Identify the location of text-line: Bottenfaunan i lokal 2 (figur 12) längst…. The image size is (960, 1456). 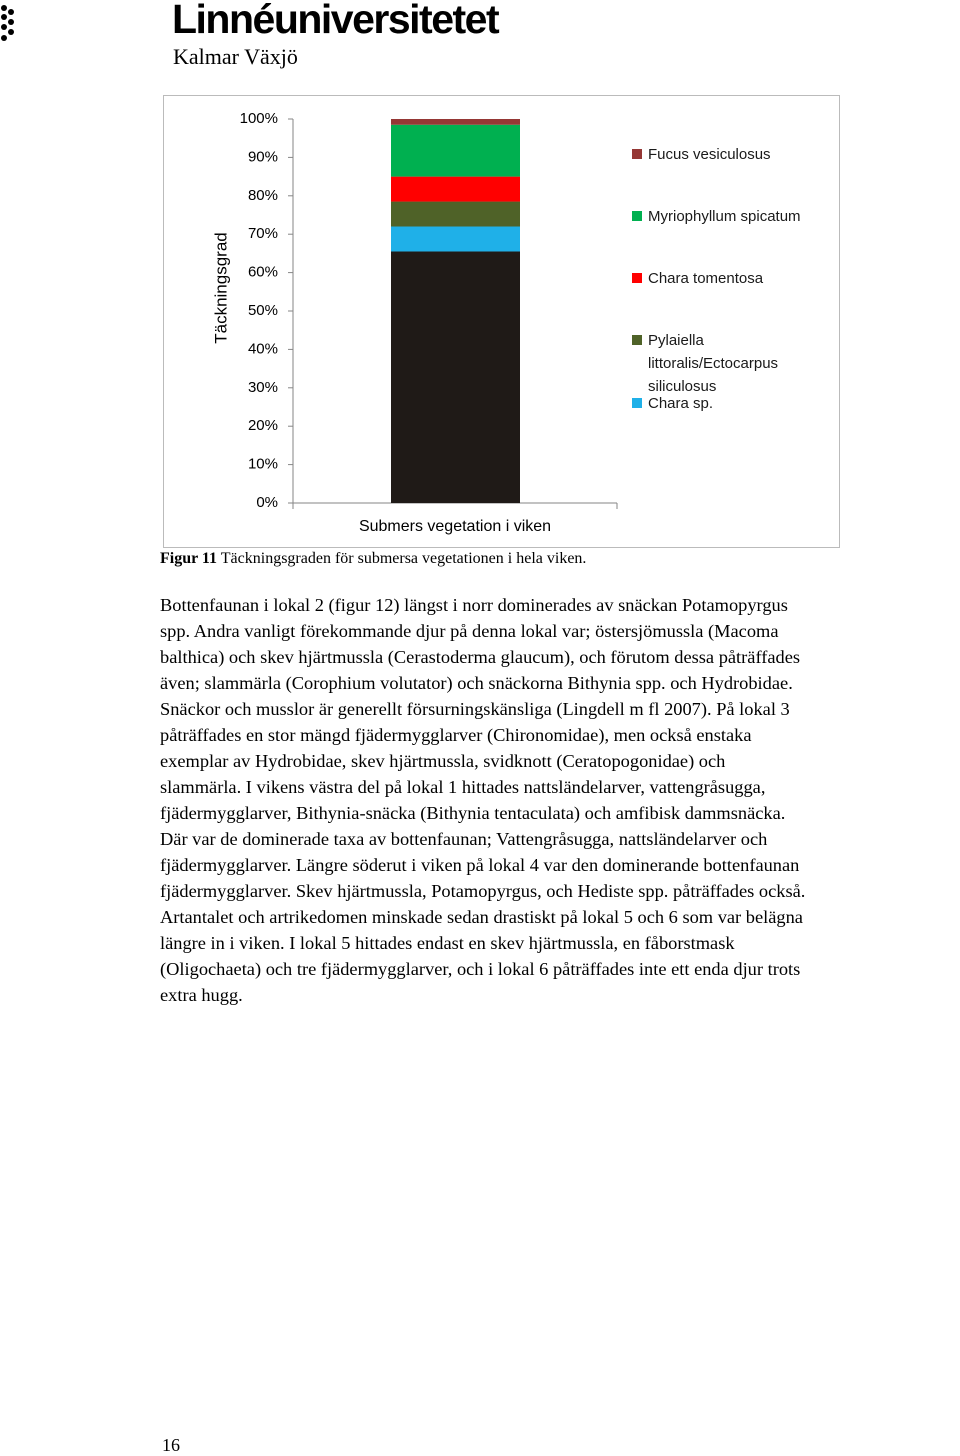
(474, 605).